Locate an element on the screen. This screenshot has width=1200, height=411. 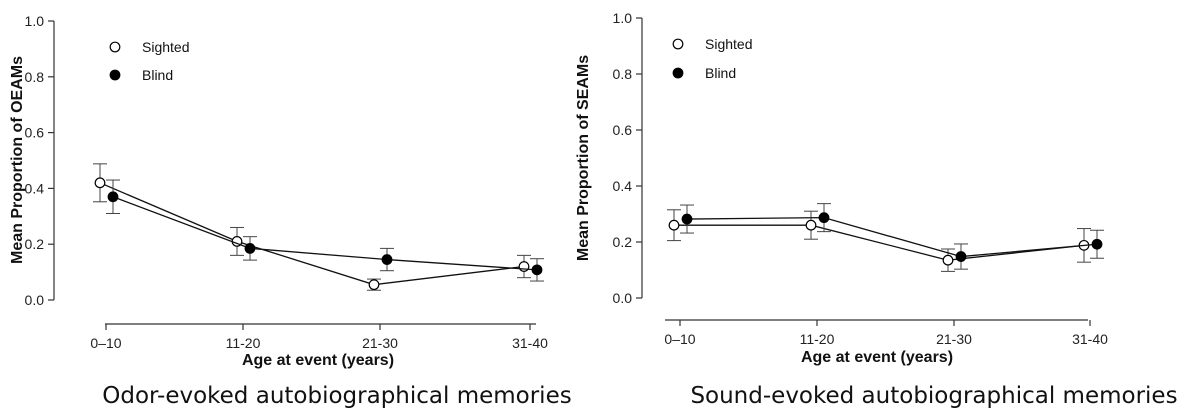
y-axis-label: Mean Proportion of OEAMs is located at coordinates (17, 160).